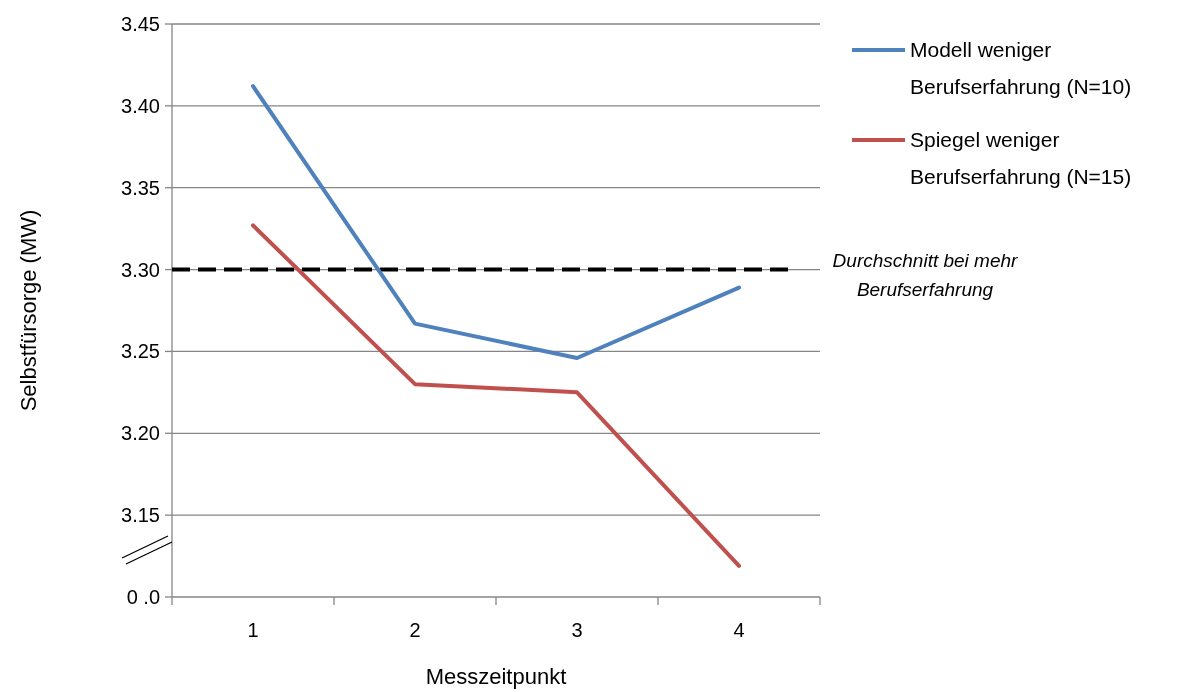 The height and width of the screenshot is (692, 1198). I want to click on ref-line-label: Durchschnitt bei mehr Berufserfahrung, so click(925, 274).